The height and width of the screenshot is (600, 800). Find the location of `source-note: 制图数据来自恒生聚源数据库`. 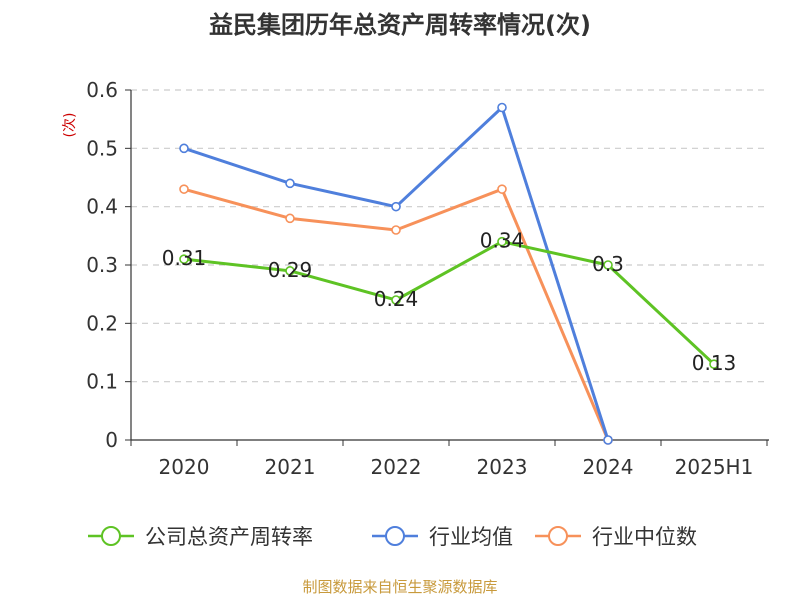

source-note: 制图数据来自恒生聚源数据库 is located at coordinates (399, 587).